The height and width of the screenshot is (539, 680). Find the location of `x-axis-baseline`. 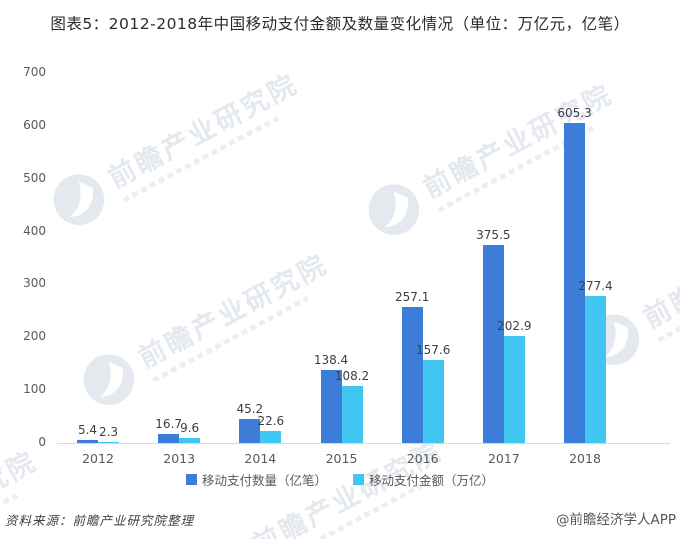

x-axis-baseline is located at coordinates (363, 443).